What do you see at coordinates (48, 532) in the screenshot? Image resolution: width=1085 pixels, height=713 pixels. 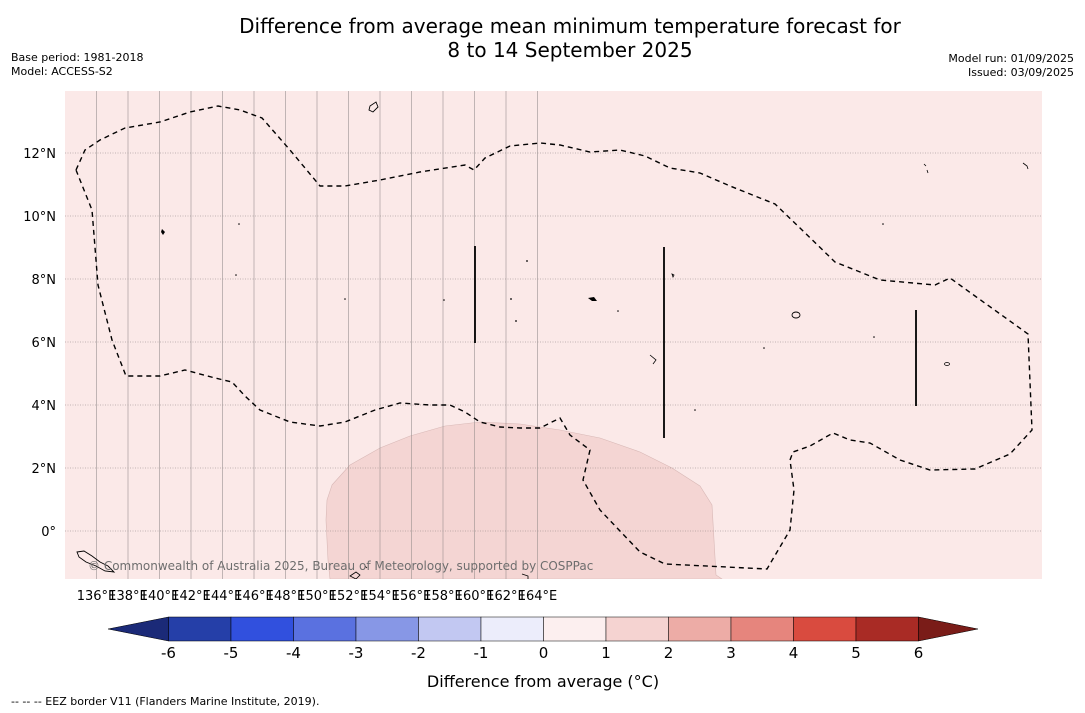 I see `latitude-tick-label: 0°` at bounding box center [48, 532].